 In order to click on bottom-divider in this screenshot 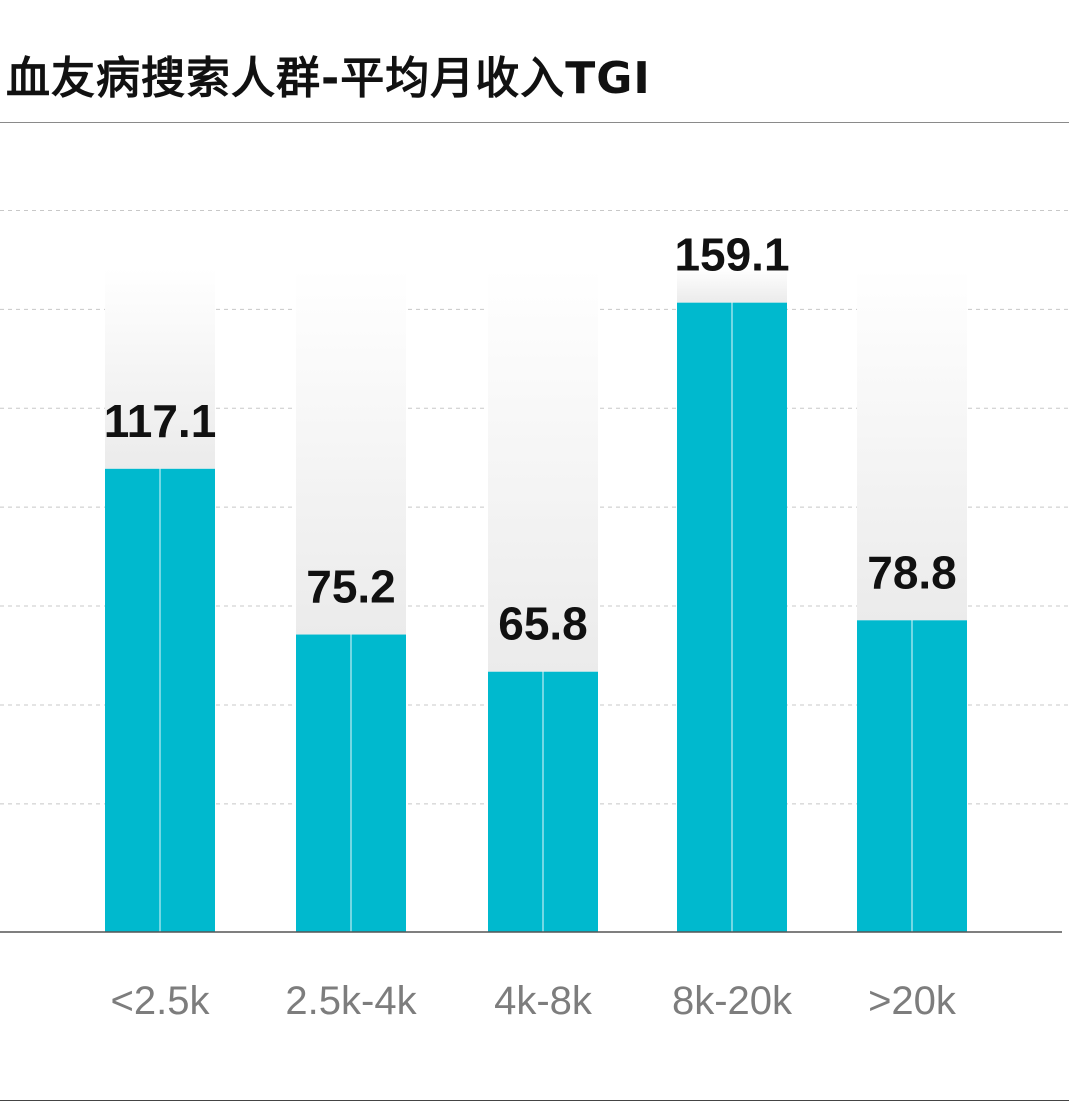, I will do `click(534, 1100)`.